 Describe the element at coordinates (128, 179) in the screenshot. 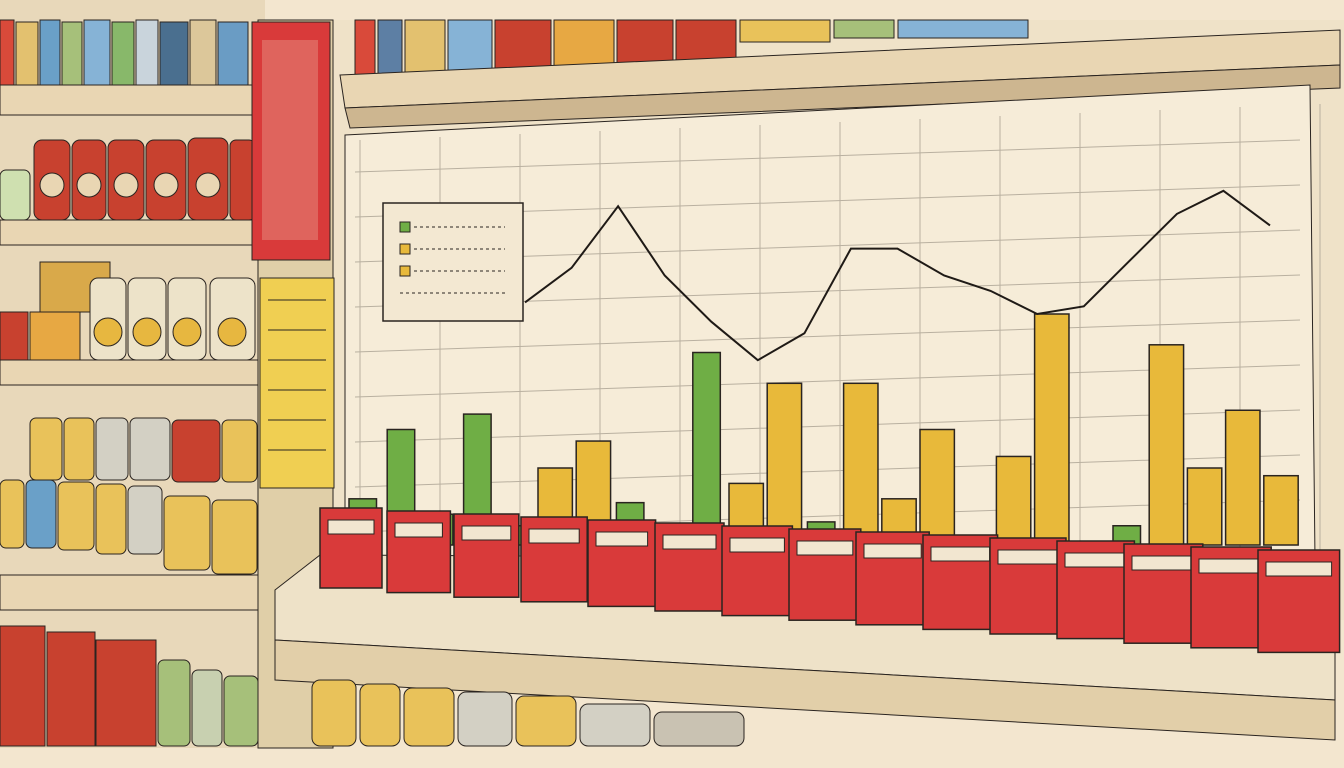

I see `jar-row` at that location.